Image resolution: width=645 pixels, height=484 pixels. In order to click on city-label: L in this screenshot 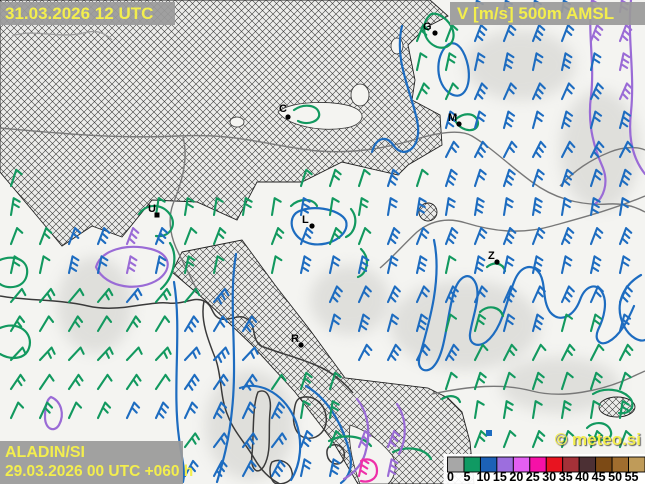, I will do `click(305, 220)`.